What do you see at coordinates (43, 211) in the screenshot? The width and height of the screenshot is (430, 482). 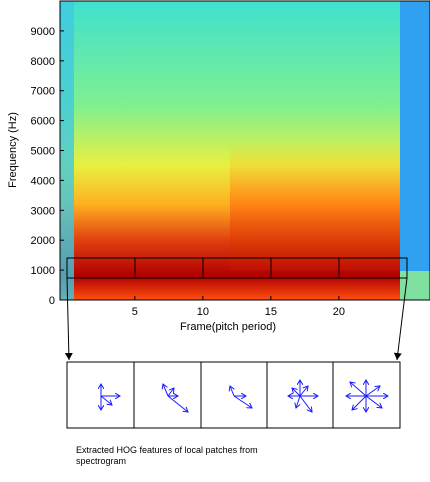 I see `y-tick-label: 3000` at bounding box center [43, 211].